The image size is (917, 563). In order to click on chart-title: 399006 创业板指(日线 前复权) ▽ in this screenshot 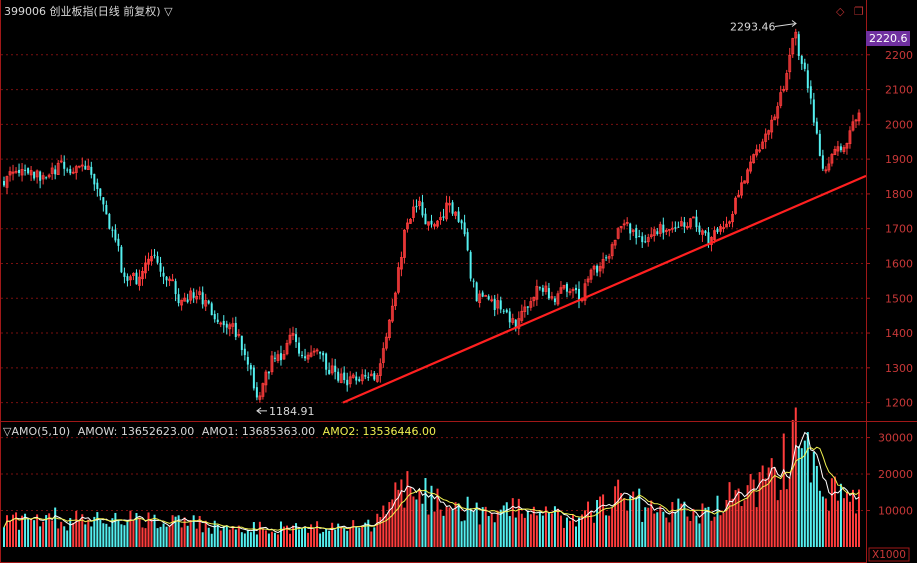, I will do `click(88, 11)`.